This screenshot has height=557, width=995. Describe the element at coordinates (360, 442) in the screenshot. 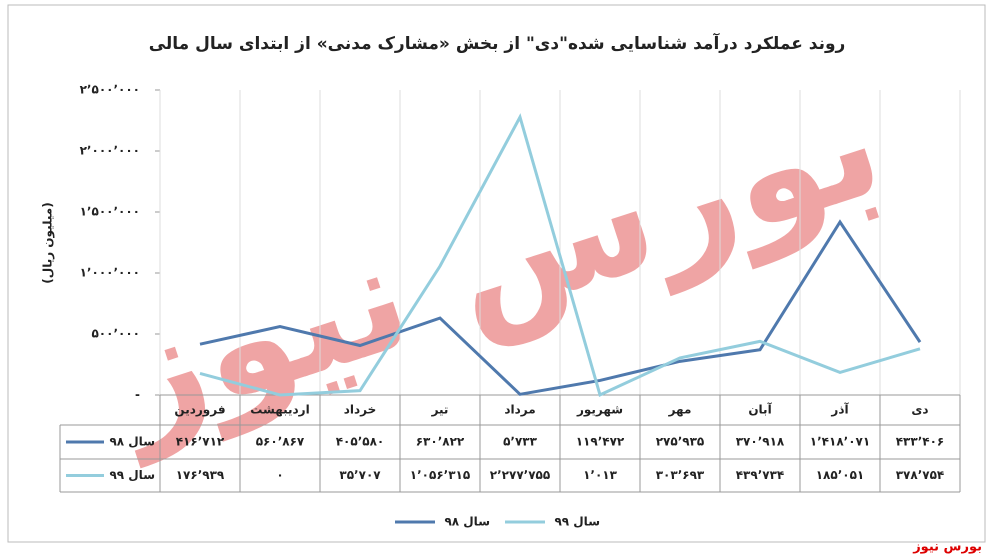

I see `table-value: ۴۰۵٬۵۸۰` at that location.